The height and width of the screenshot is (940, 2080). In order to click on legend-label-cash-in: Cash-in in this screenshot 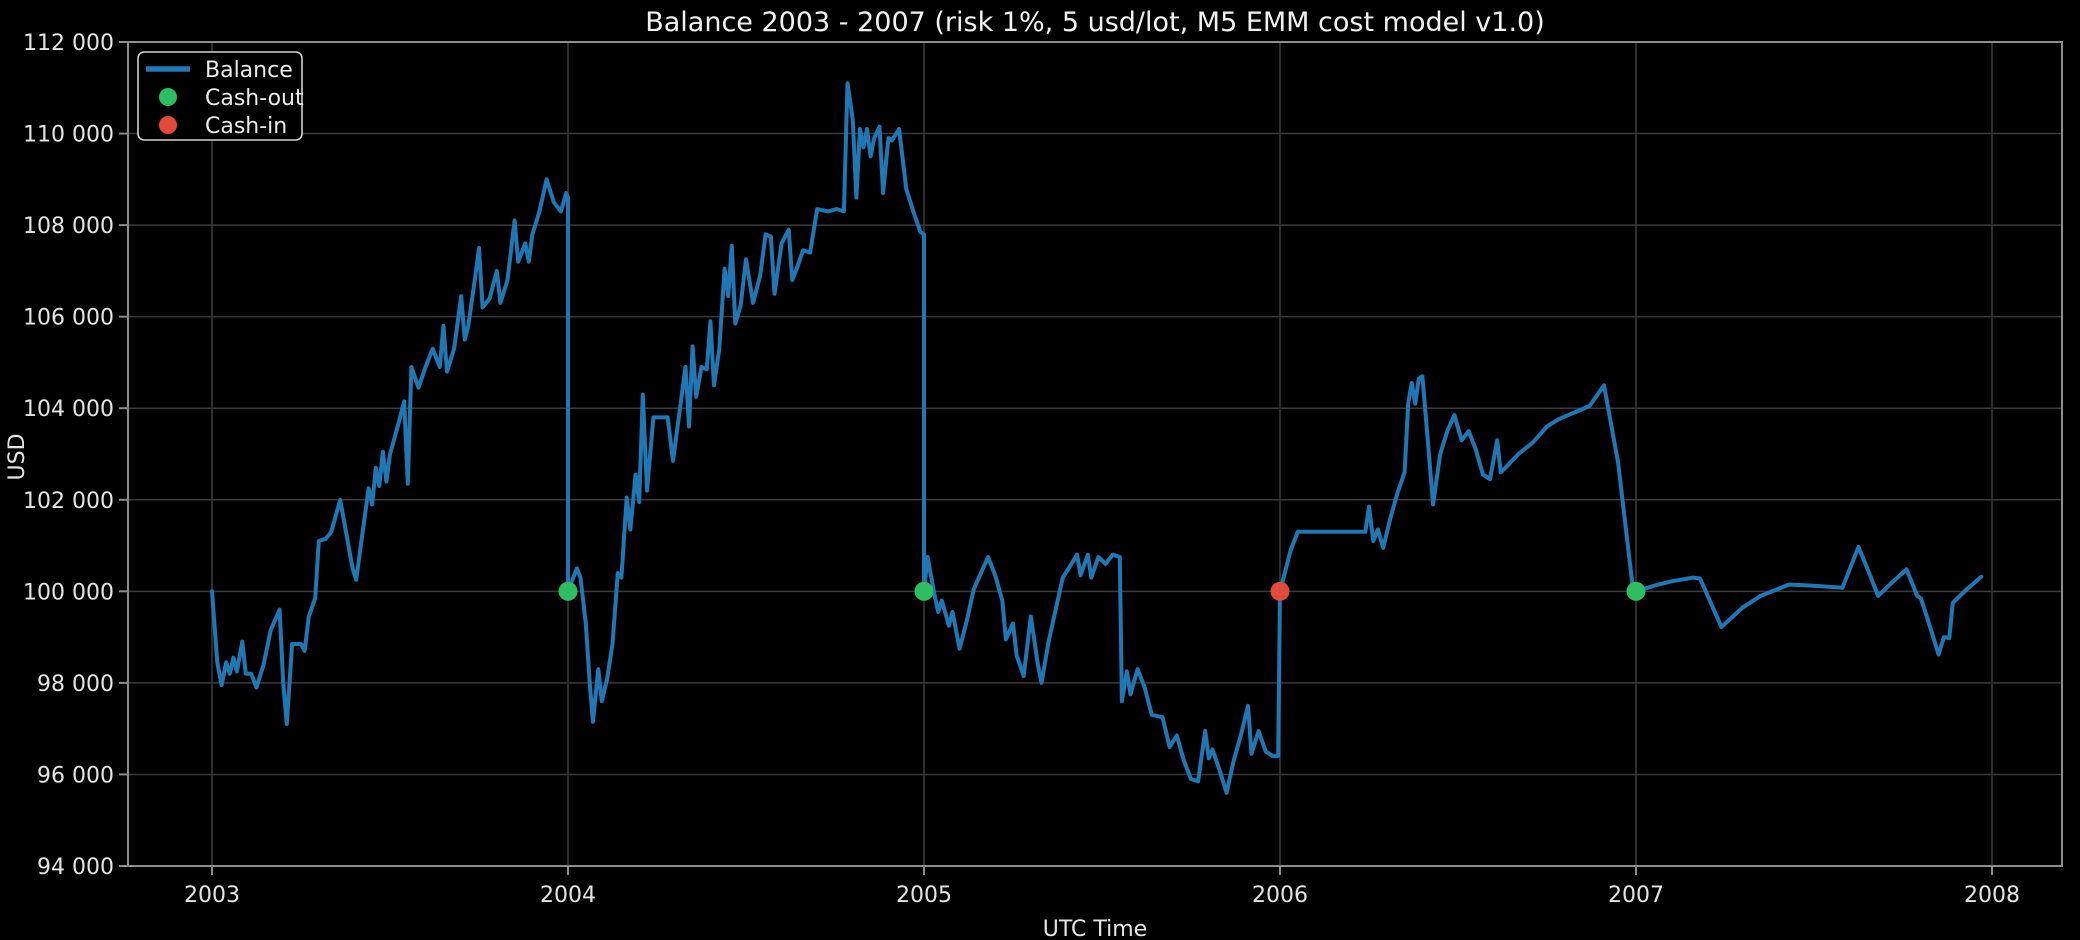, I will do `click(246, 126)`.